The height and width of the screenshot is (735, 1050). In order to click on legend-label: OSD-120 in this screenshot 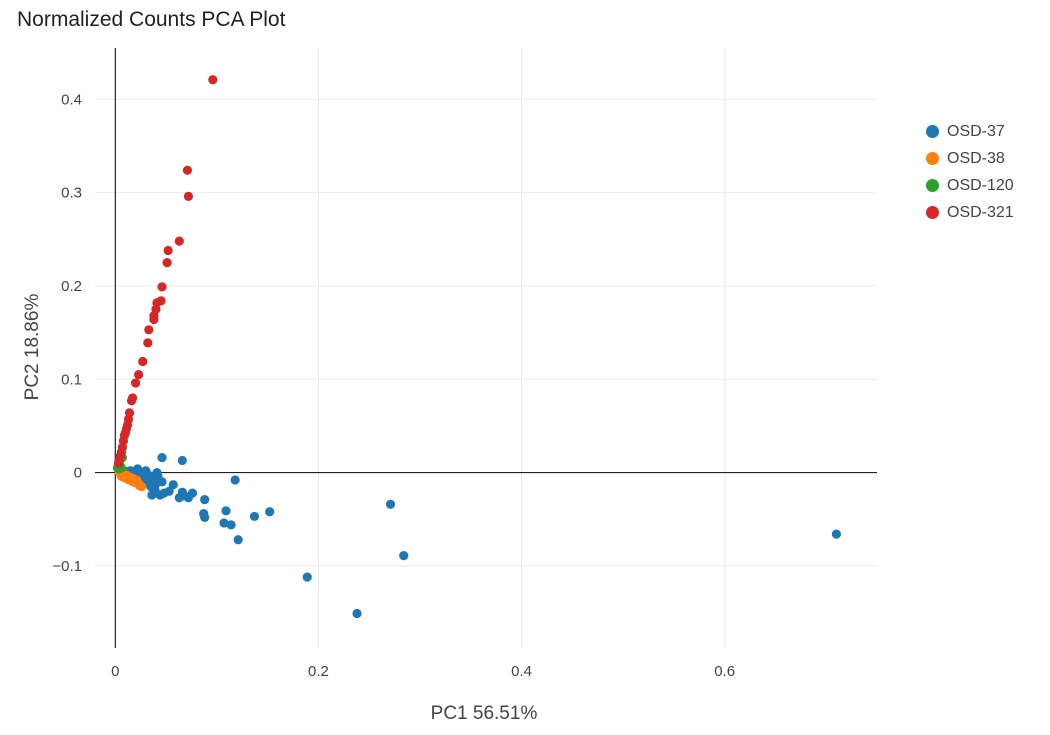, I will do `click(980, 185)`.